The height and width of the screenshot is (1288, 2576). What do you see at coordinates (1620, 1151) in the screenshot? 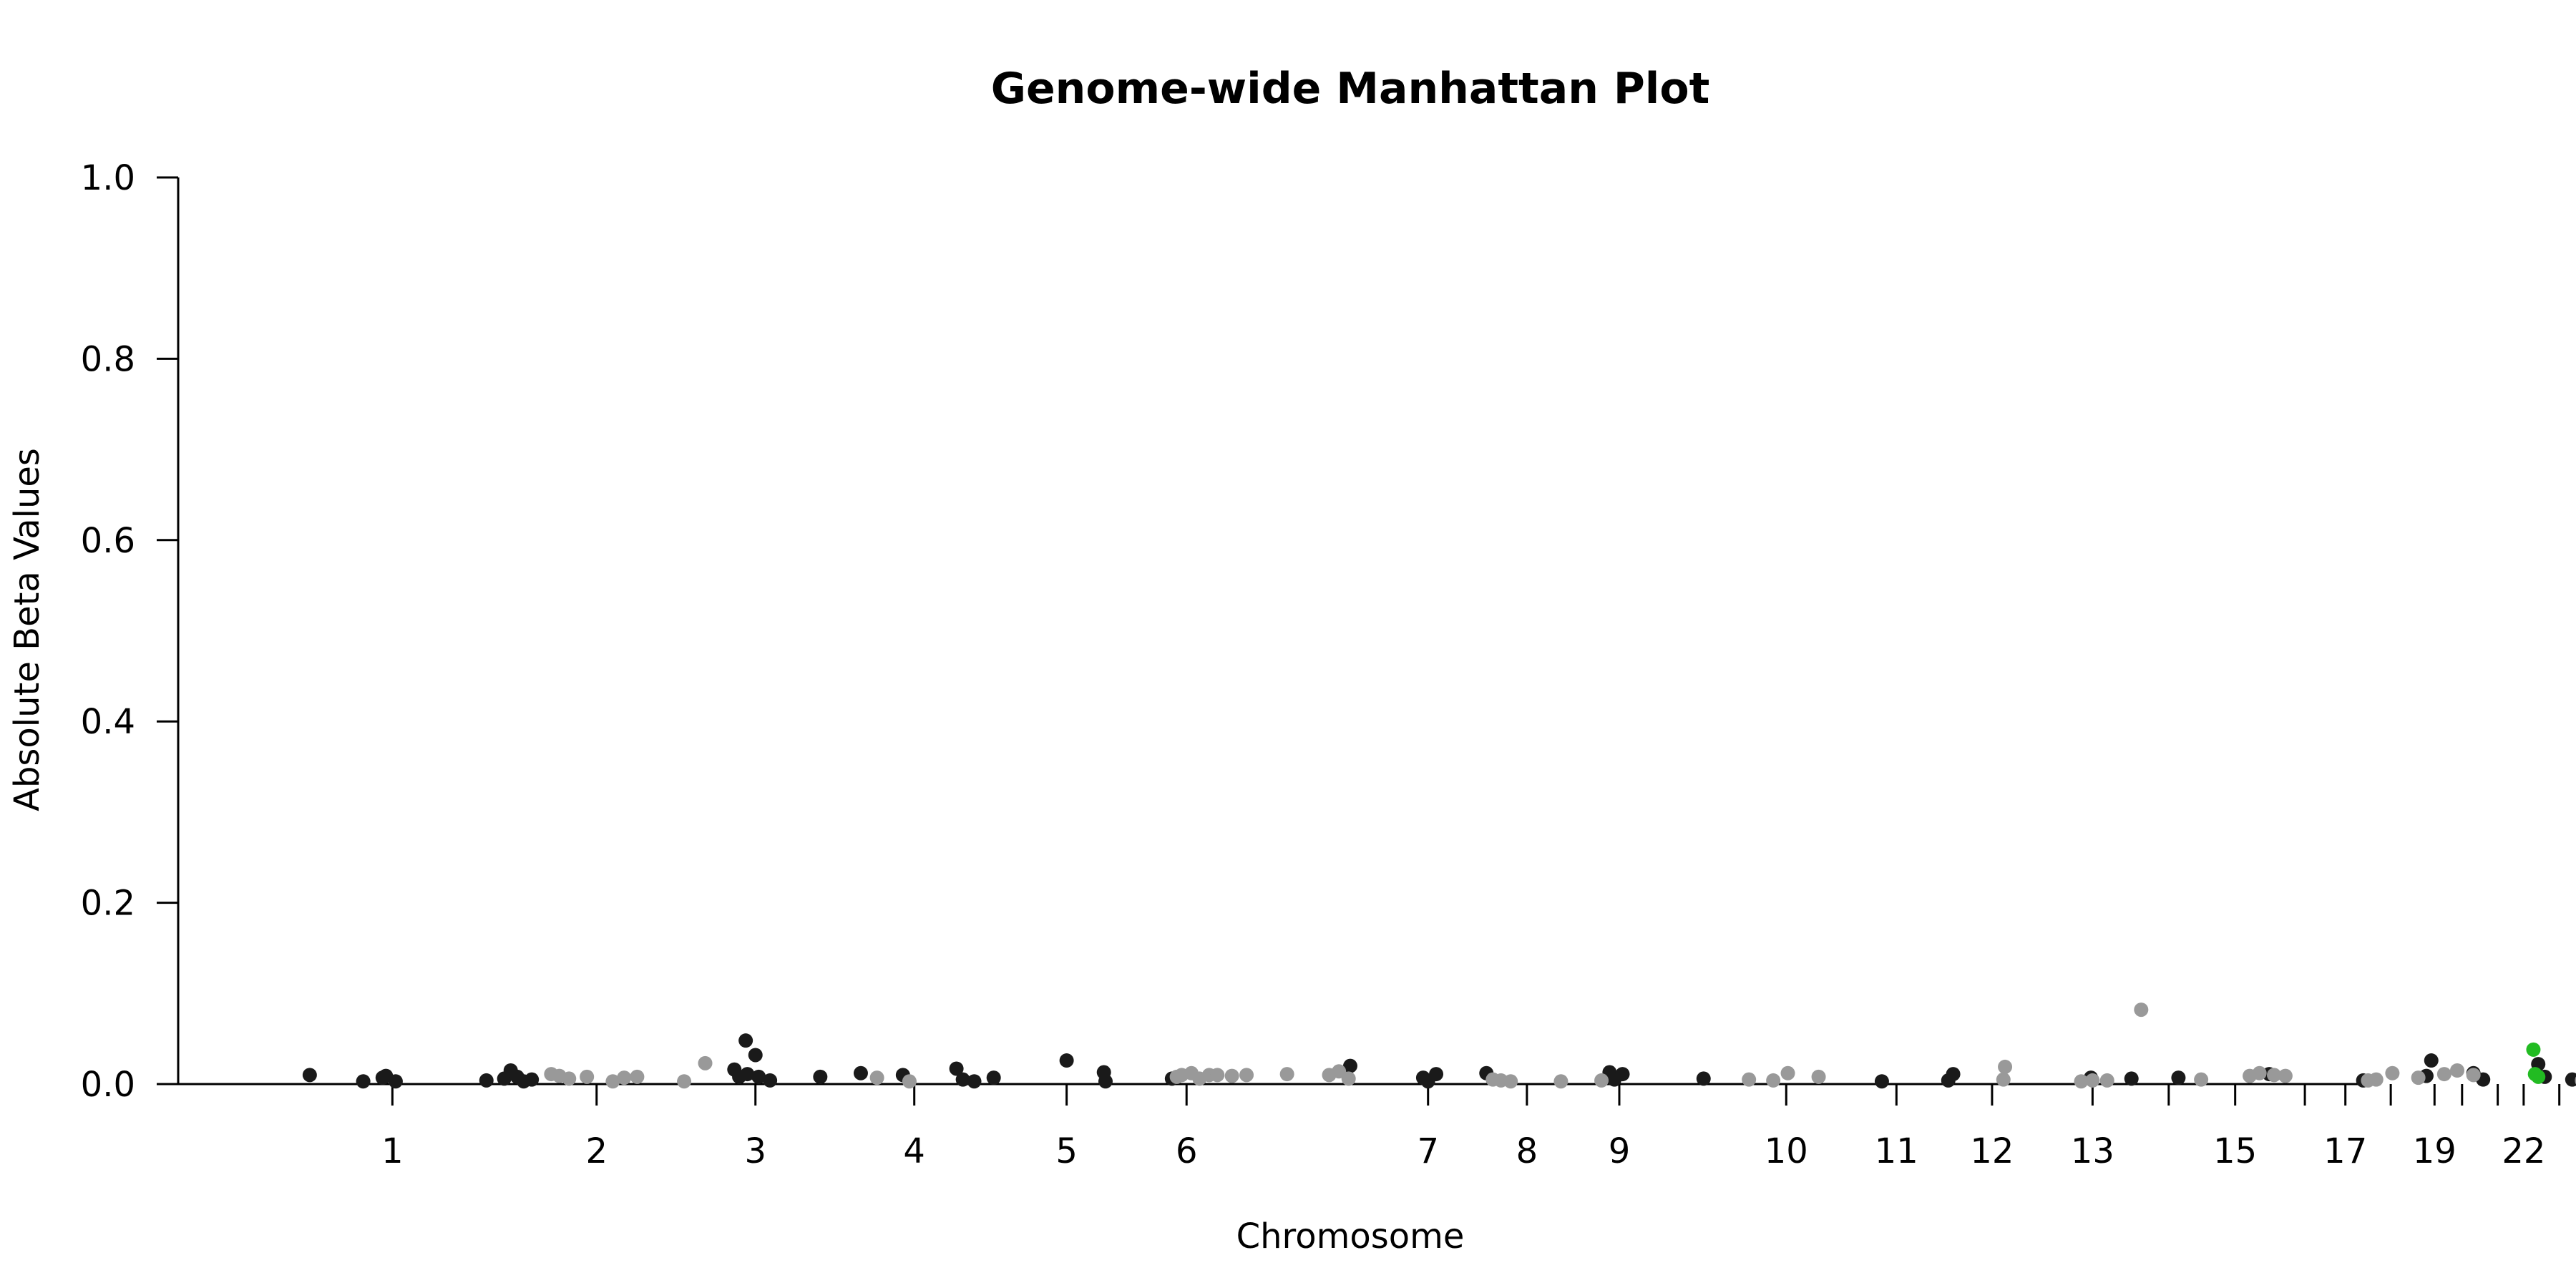
I see `x-tick-label: 9` at bounding box center [1620, 1151].